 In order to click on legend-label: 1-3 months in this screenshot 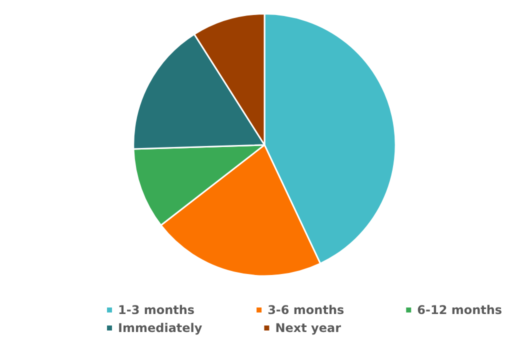, I will do `click(156, 310)`.